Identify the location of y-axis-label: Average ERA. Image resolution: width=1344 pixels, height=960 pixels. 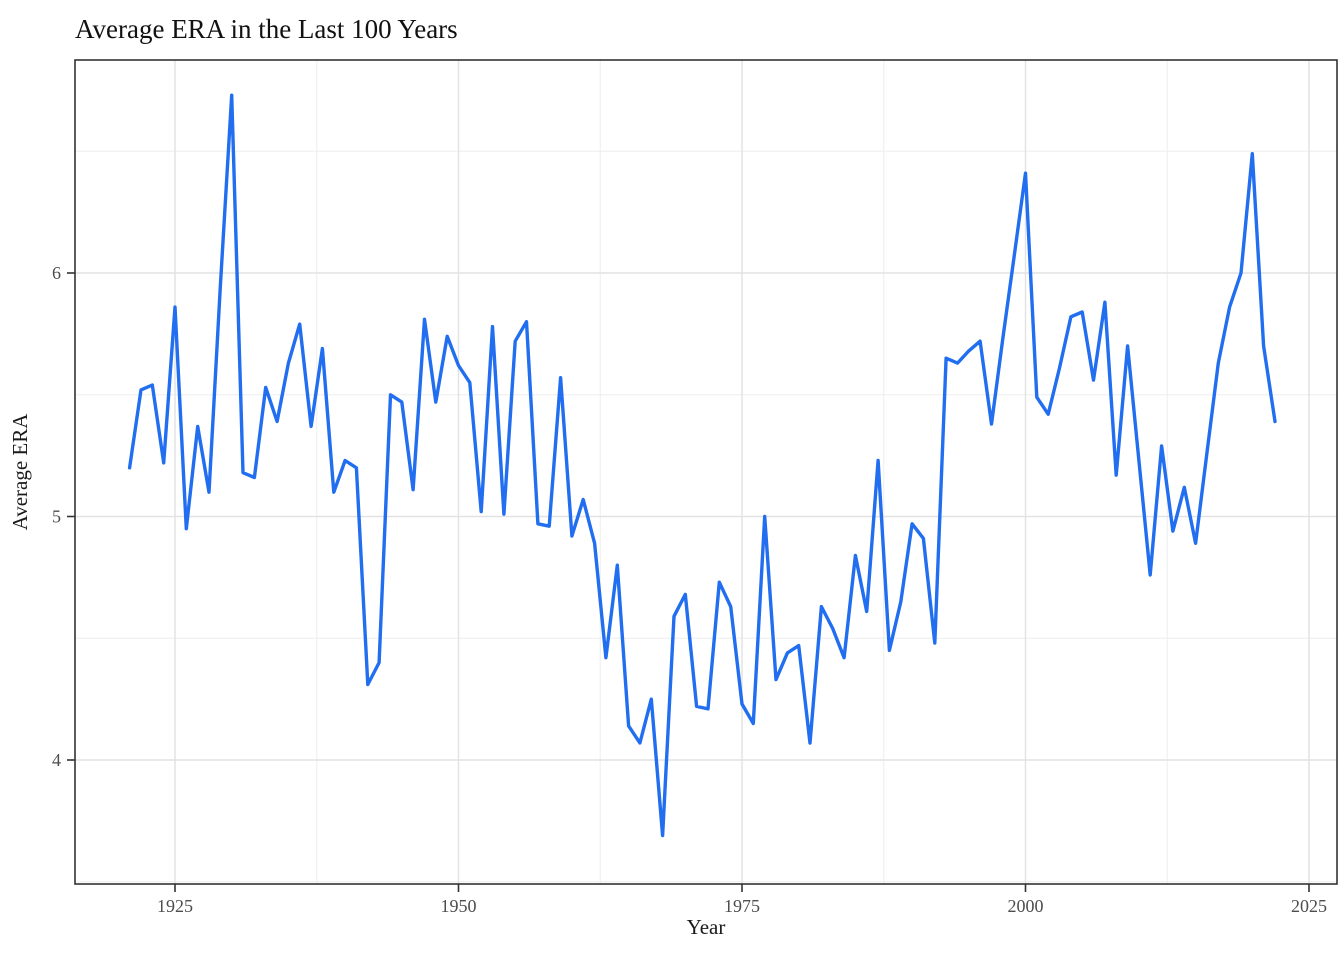
(20, 472).